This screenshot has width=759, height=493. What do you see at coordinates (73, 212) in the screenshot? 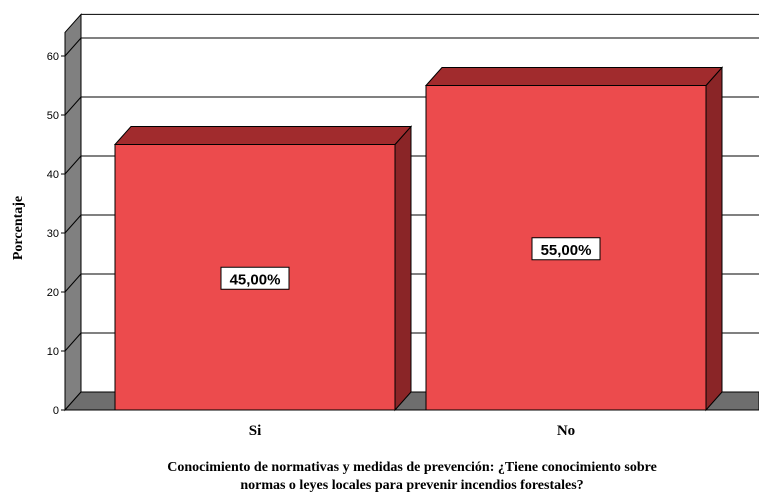
I see `left-wall` at bounding box center [73, 212].